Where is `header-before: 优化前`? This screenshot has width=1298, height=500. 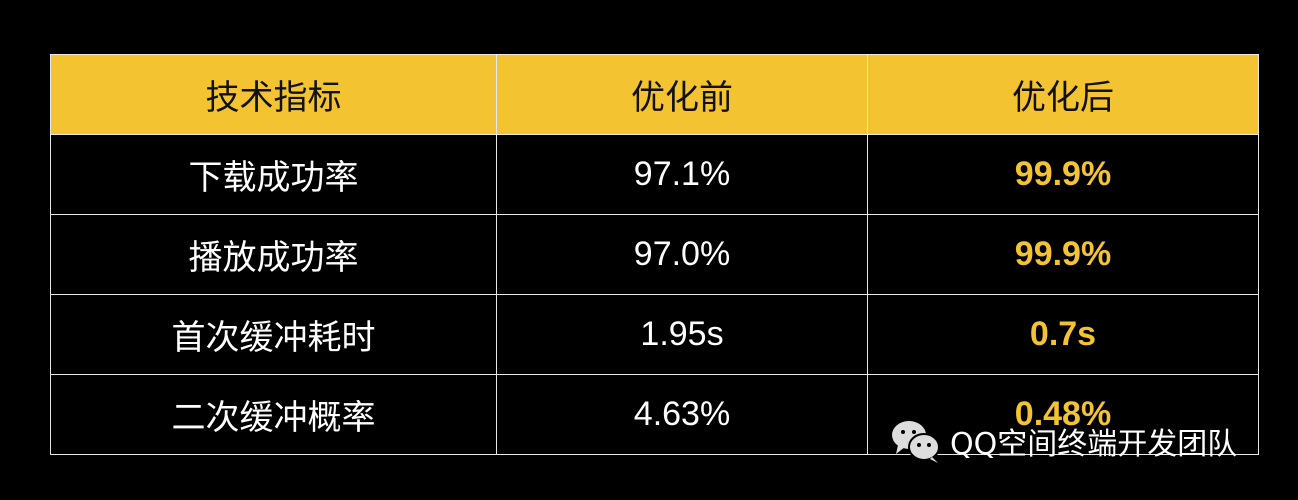
header-before: 优化前 is located at coordinates (682, 94).